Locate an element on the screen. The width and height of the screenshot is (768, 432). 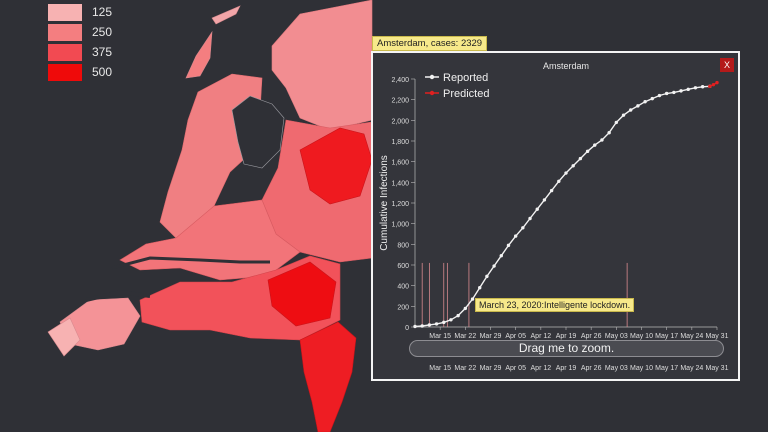
y-axis-label: Cumulative Infections is located at coordinates (384, 203).